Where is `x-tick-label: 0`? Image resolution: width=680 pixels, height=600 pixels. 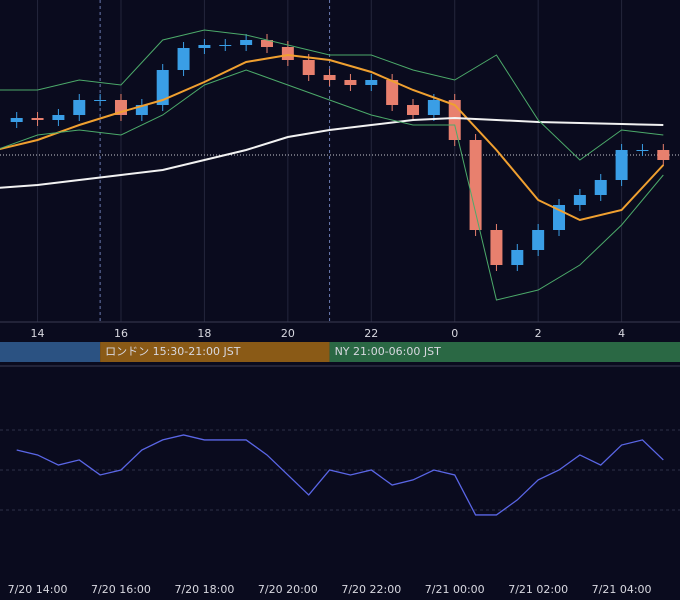 x-tick-label: 0 is located at coordinates (454, 333).